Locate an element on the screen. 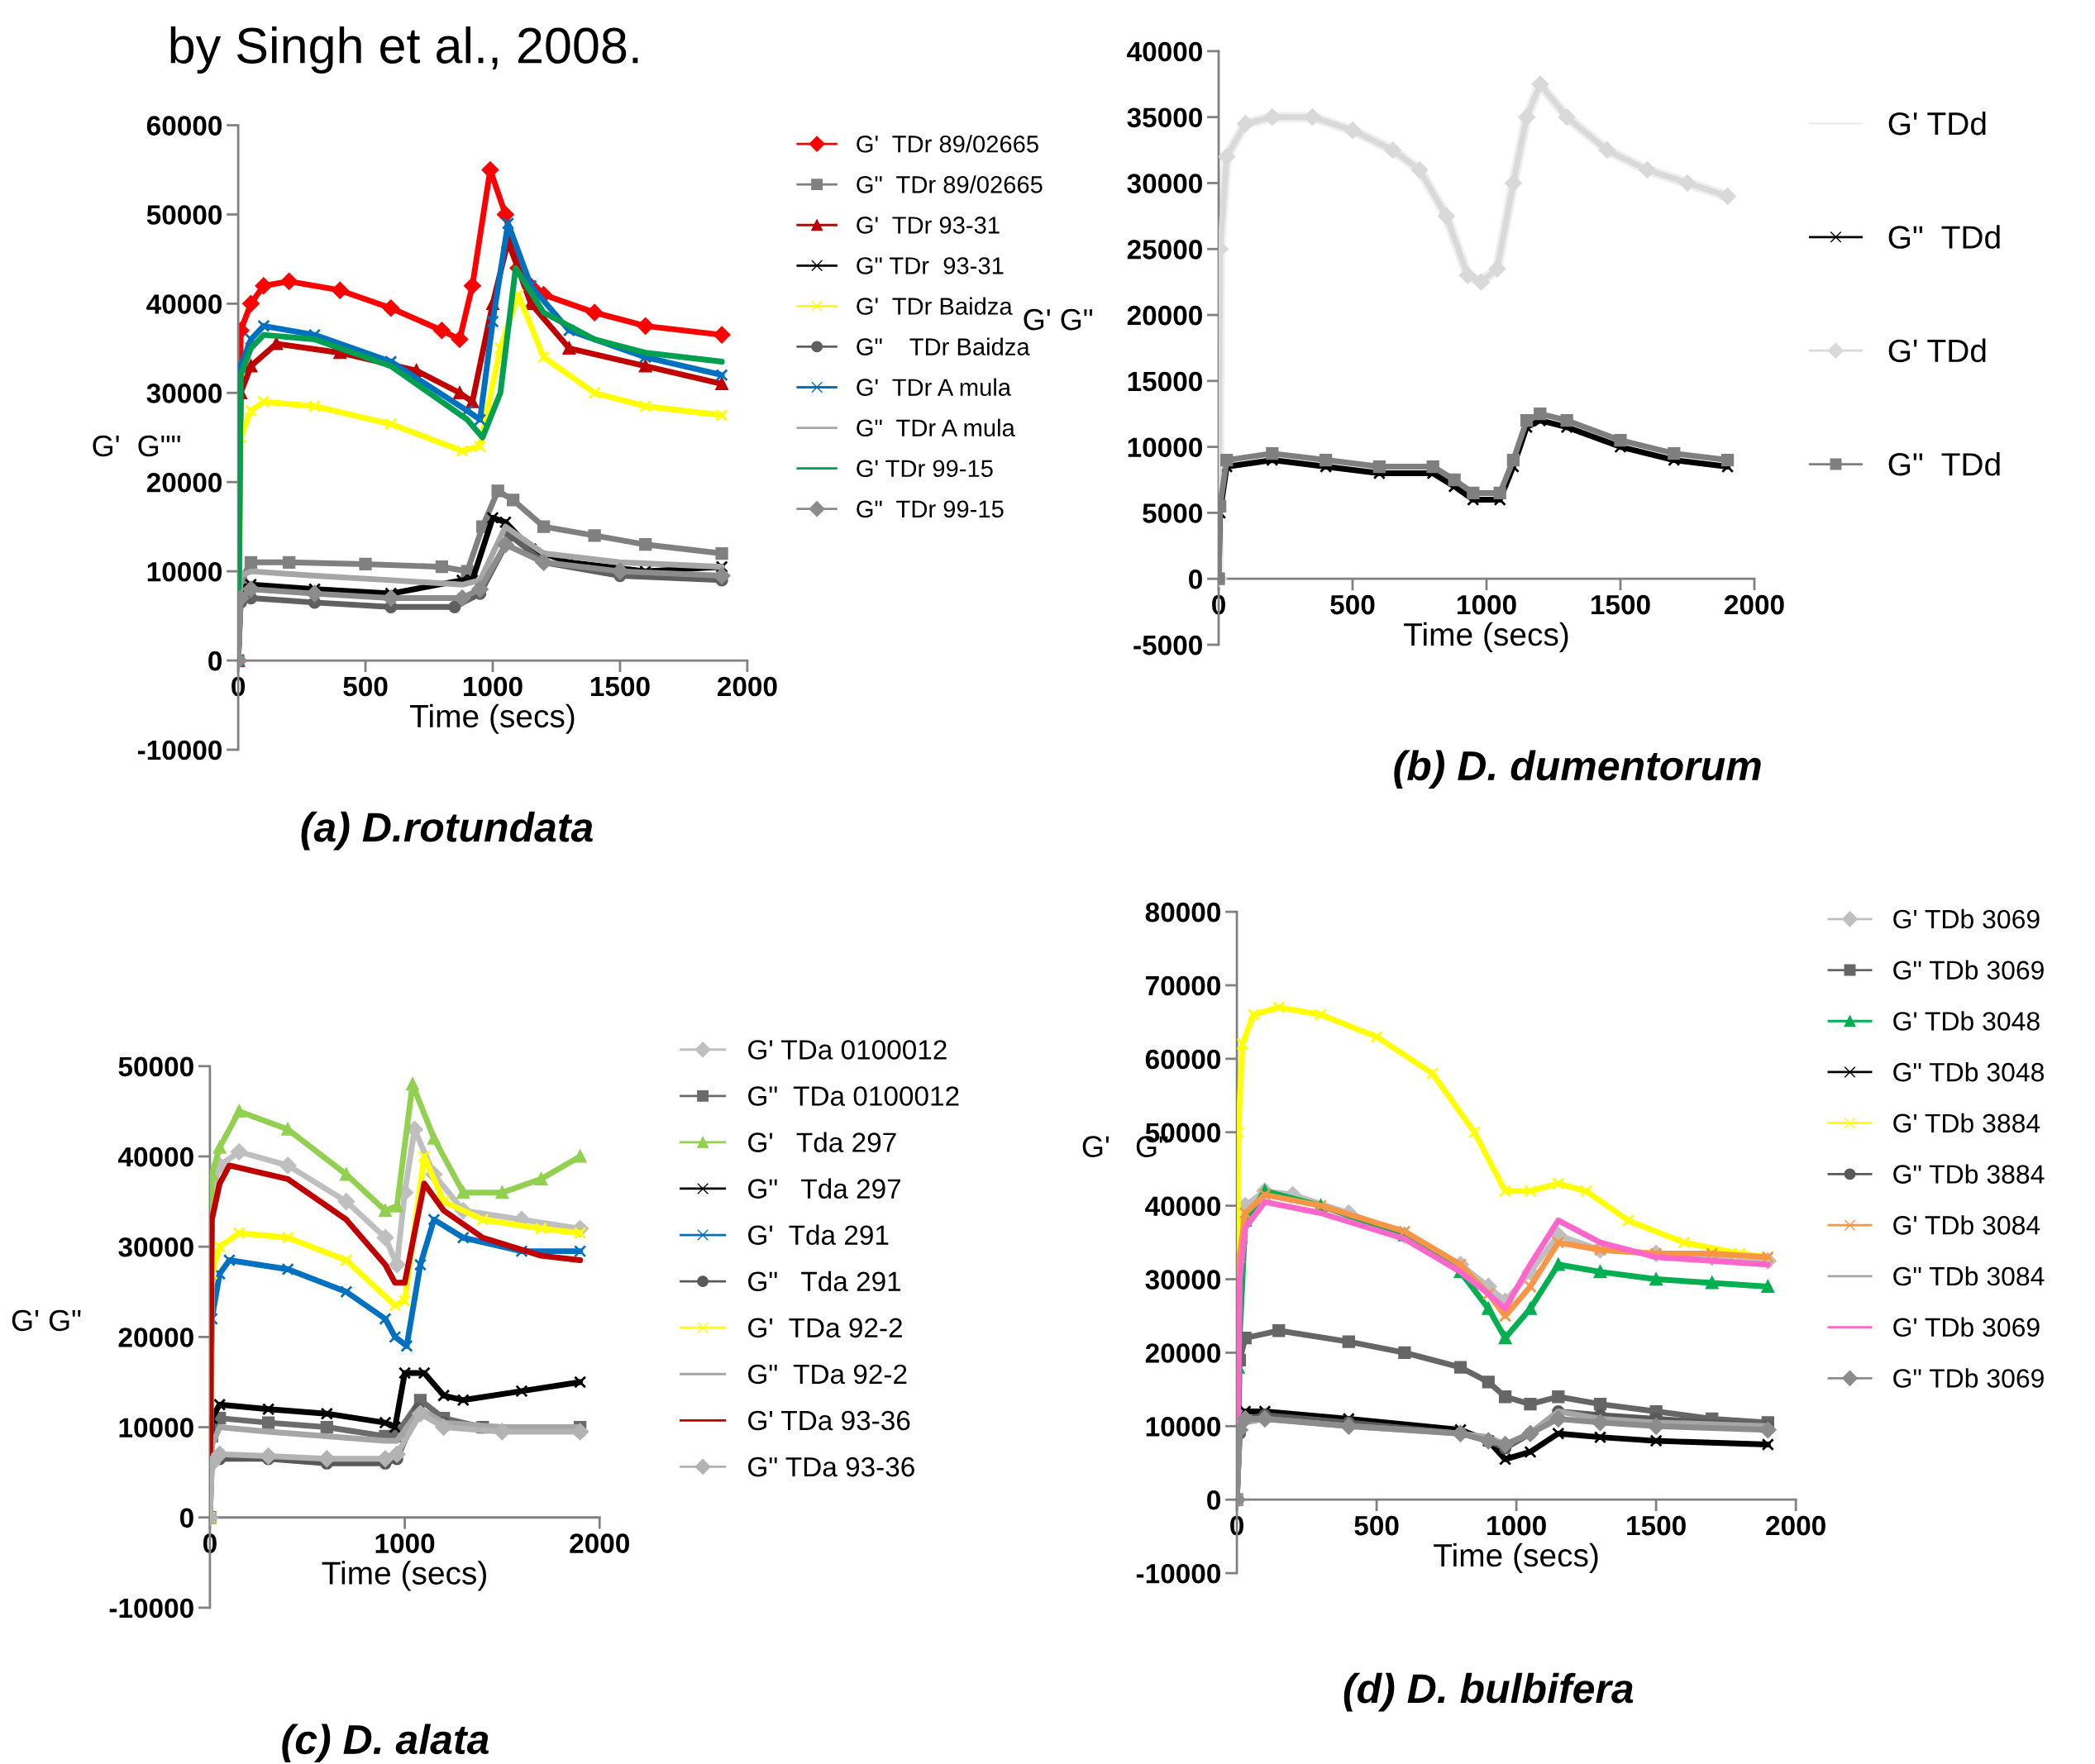 This screenshot has width=2095, height=1764. legend-label: G' TDb 3048 is located at coordinates (1966, 1021).